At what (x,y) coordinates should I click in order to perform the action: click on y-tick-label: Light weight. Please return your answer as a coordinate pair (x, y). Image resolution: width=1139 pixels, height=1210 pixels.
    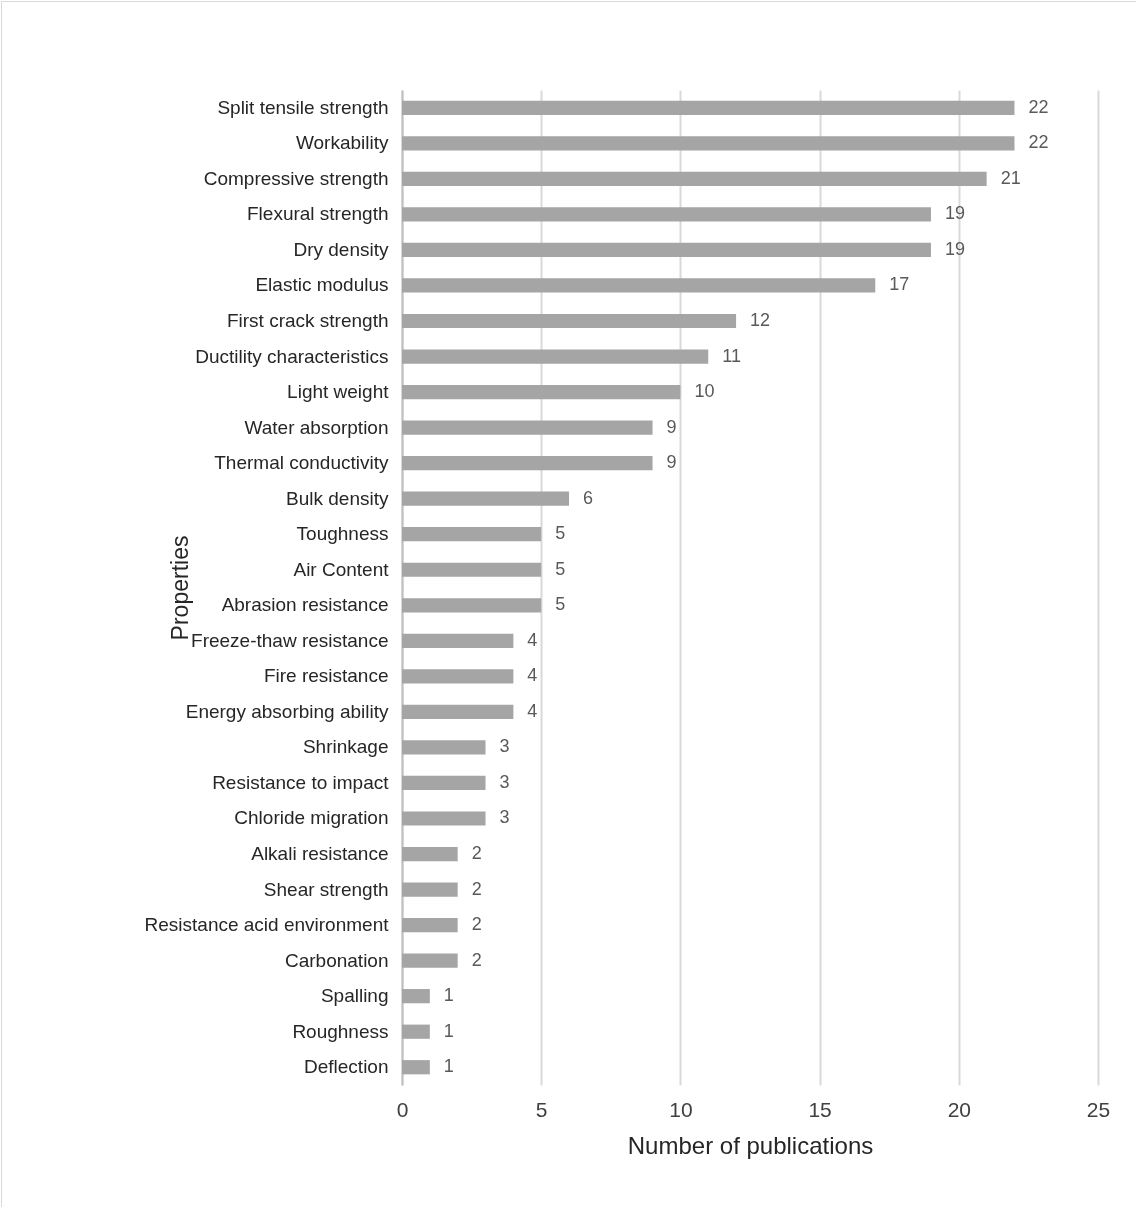
    Looking at the image, I should click on (338, 392).